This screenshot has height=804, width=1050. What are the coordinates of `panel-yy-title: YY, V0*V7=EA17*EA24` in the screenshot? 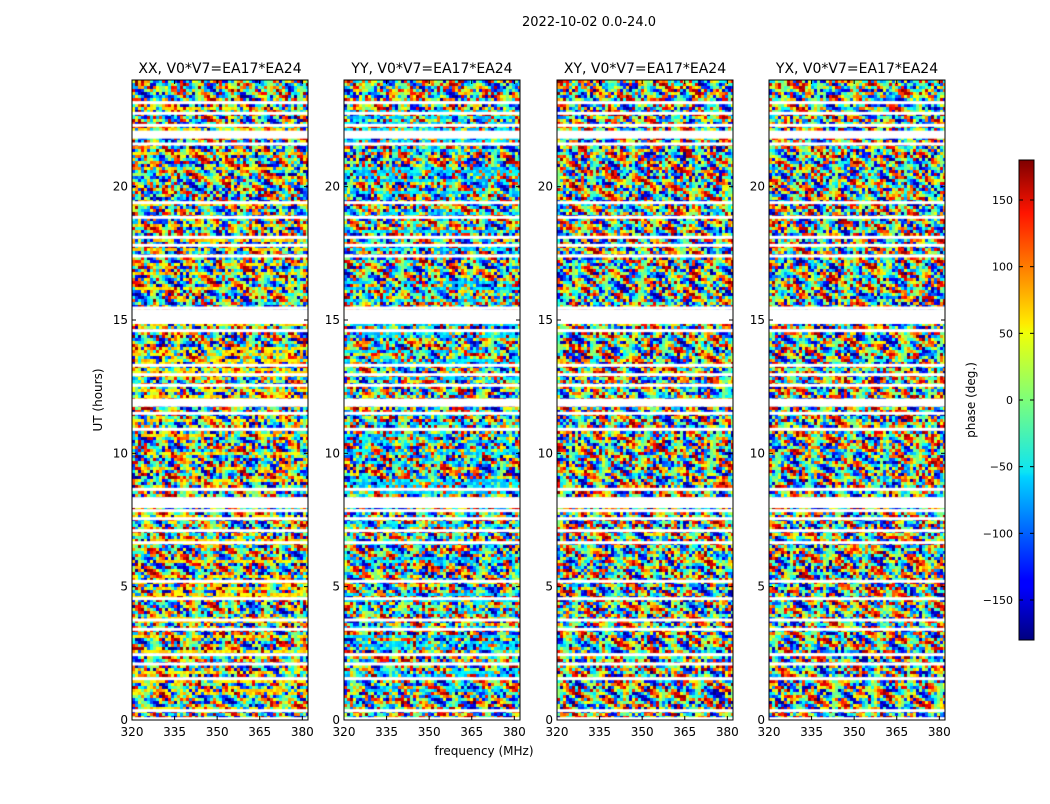 It's located at (431, 69).